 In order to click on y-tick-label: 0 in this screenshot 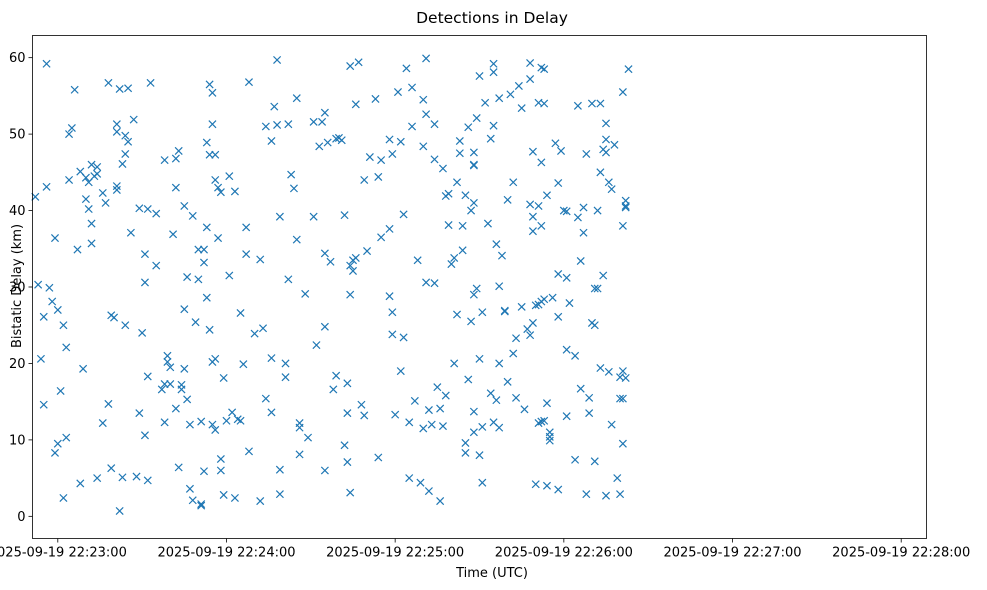, I will do `click(21, 517)`.